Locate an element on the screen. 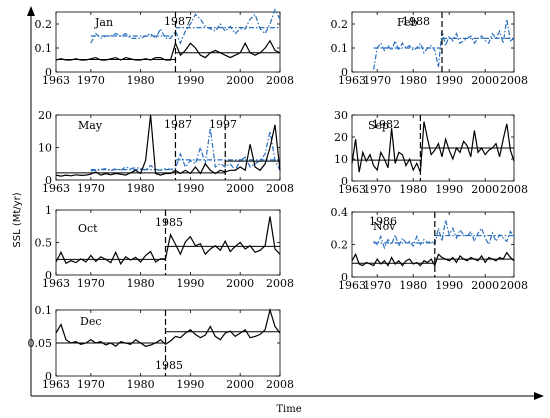  month-label: Oct is located at coordinates (88, 228).